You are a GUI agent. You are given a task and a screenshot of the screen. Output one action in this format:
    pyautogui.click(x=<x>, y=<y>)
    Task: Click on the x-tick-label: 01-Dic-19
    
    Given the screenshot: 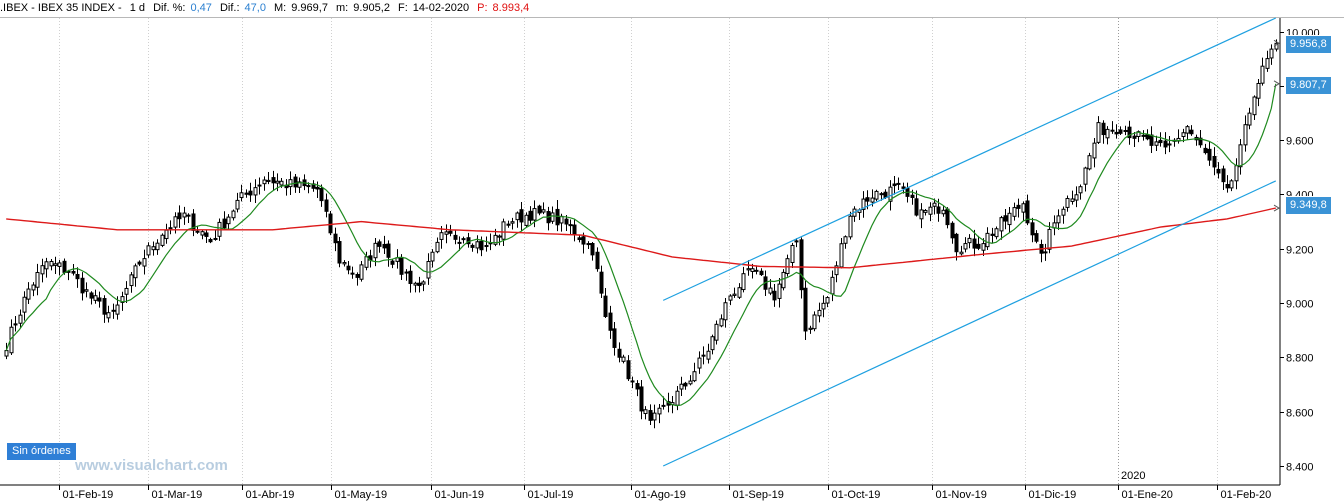 What is the action you would take?
    pyautogui.click(x=1053, y=495)
    